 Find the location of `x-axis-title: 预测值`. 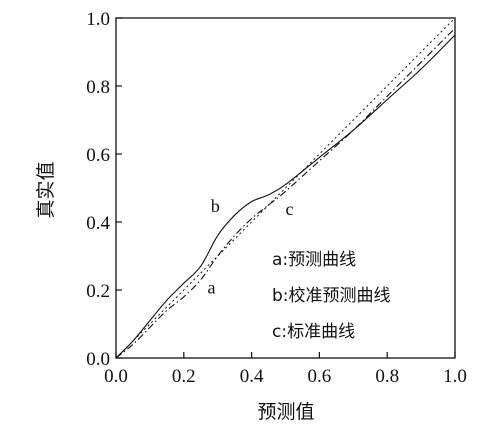

x-axis-title: 预测值 is located at coordinates (285, 412).